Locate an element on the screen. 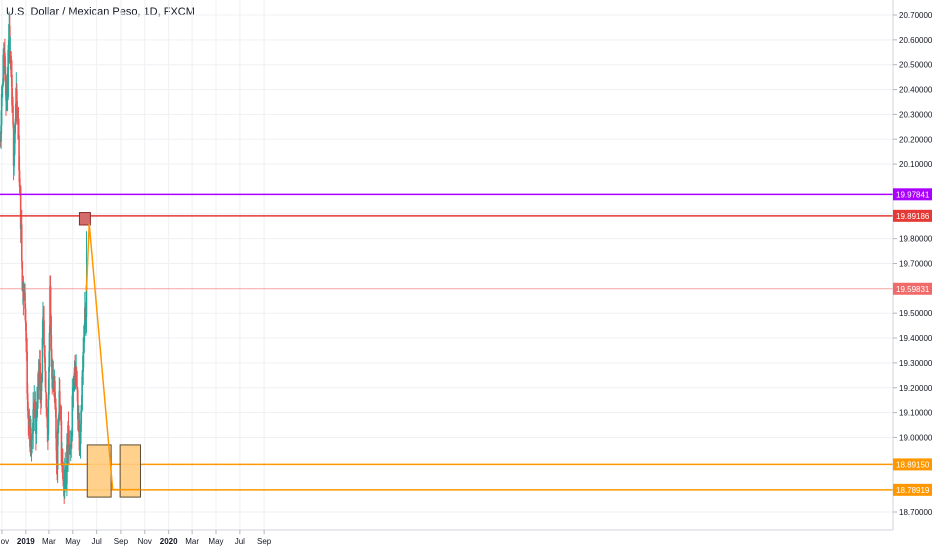 The width and height of the screenshot is (932, 550). y-tick-label: 19.20000 is located at coordinates (915, 388).